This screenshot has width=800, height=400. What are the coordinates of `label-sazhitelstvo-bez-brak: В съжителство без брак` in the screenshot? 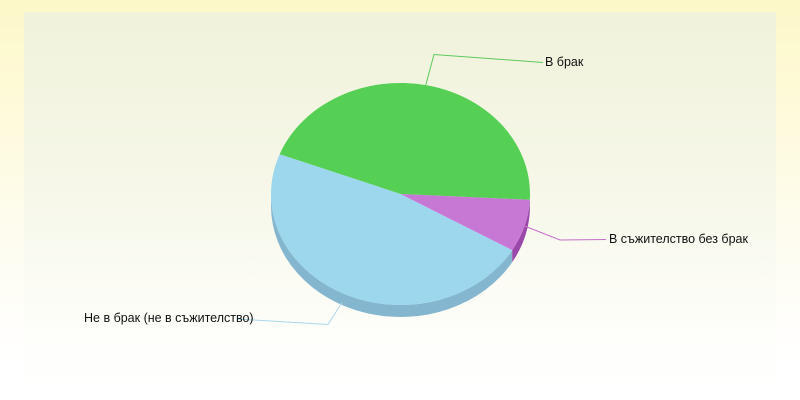 It's located at (678, 239).